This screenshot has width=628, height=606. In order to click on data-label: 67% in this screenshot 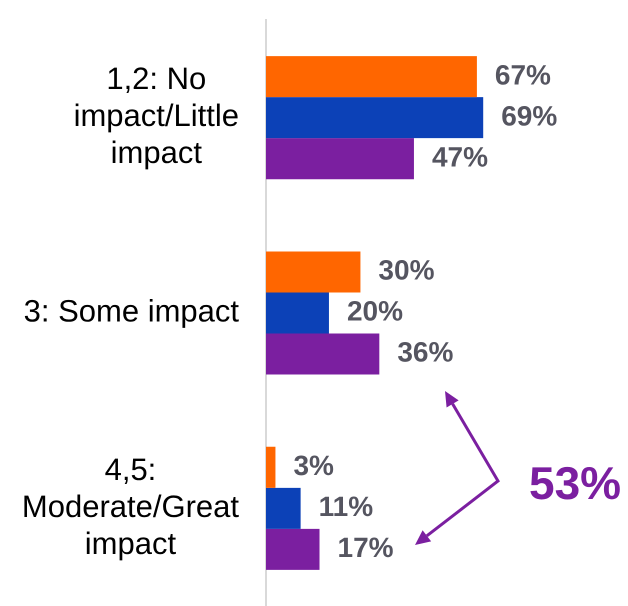, I will do `click(523, 74)`.